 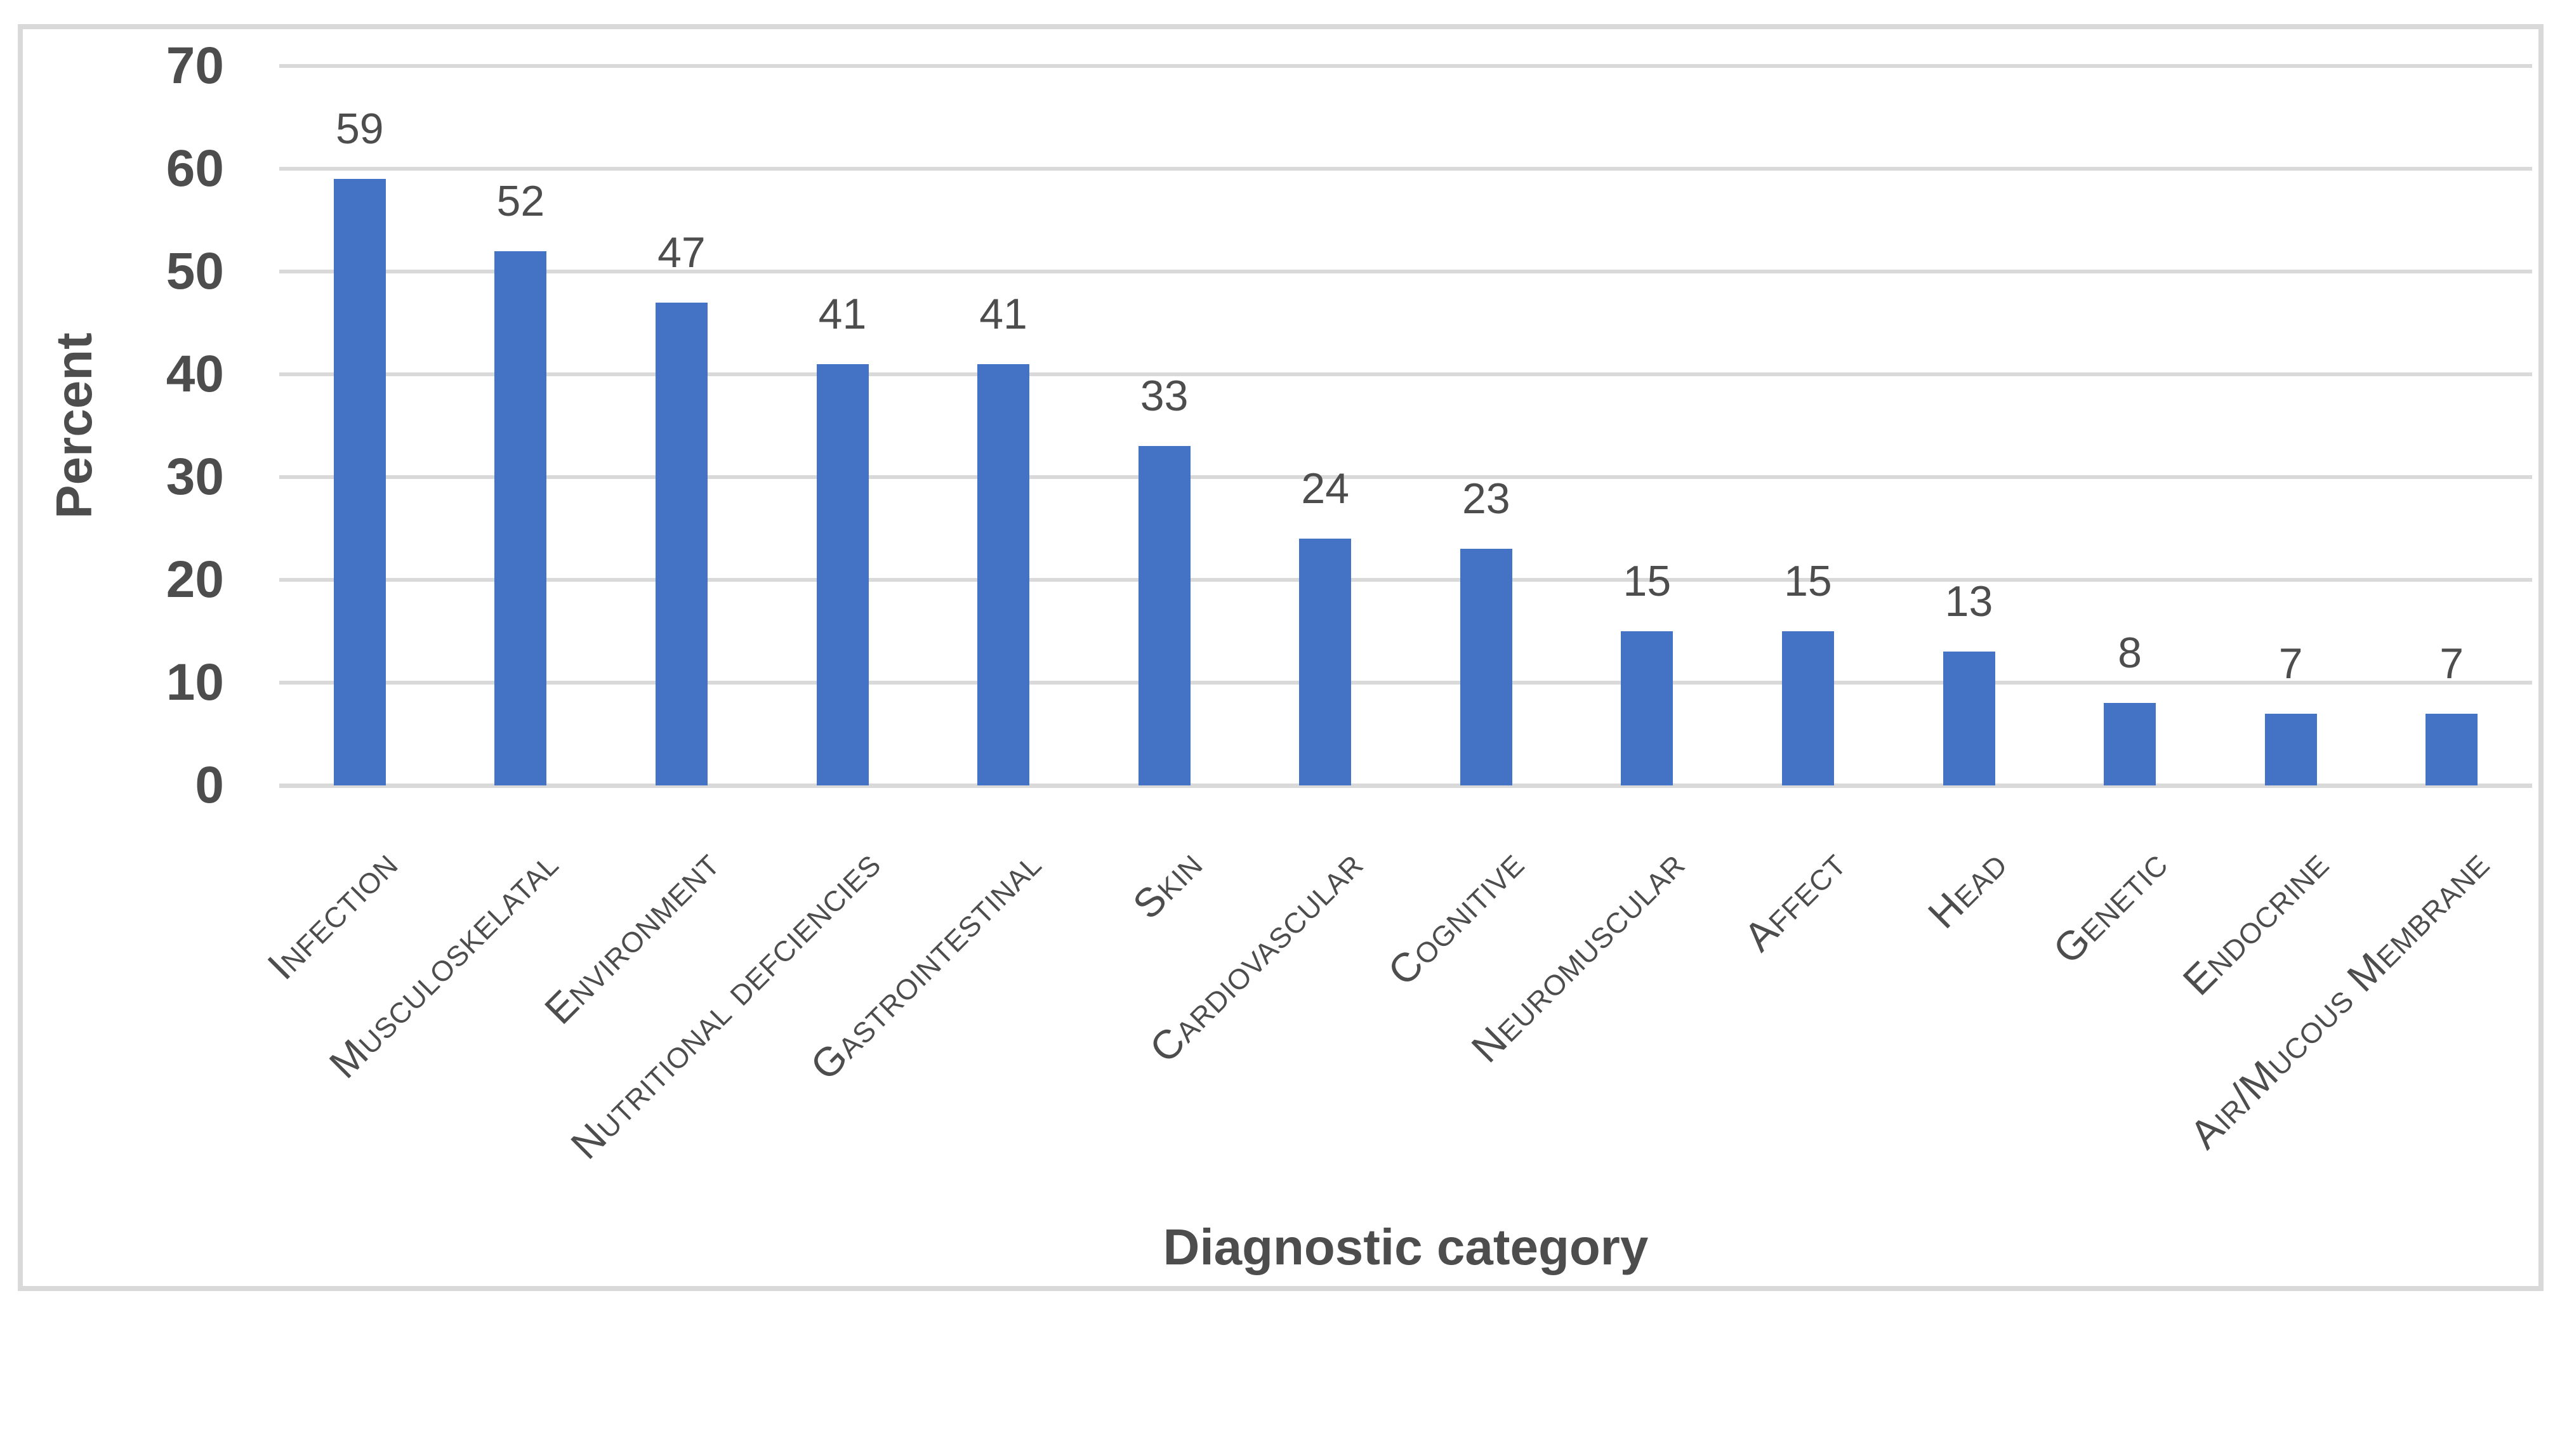 What do you see at coordinates (1455, 918) in the screenshot?
I see `category-label: Cognitive` at bounding box center [1455, 918].